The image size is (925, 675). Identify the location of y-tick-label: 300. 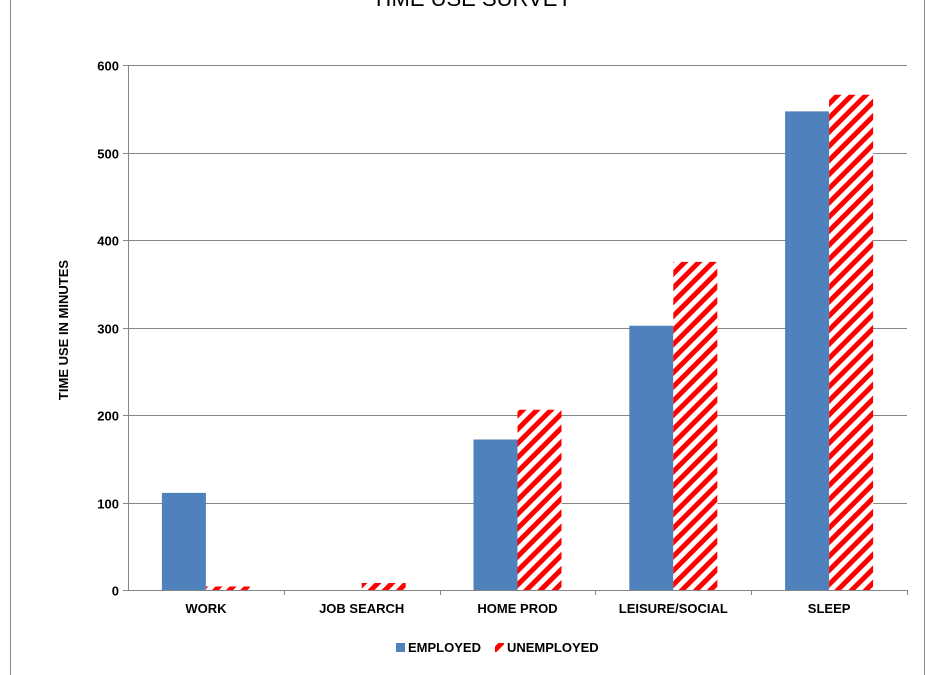
(108, 329).